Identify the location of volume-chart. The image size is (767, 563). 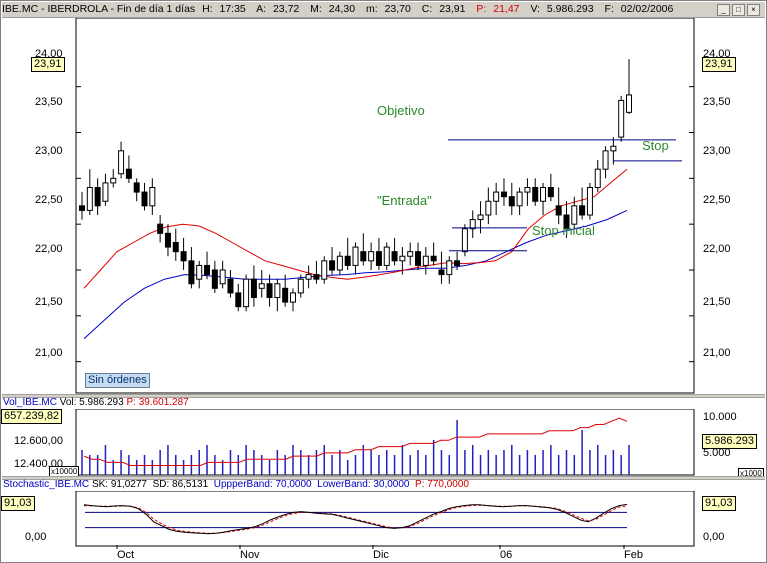
(383, 442).